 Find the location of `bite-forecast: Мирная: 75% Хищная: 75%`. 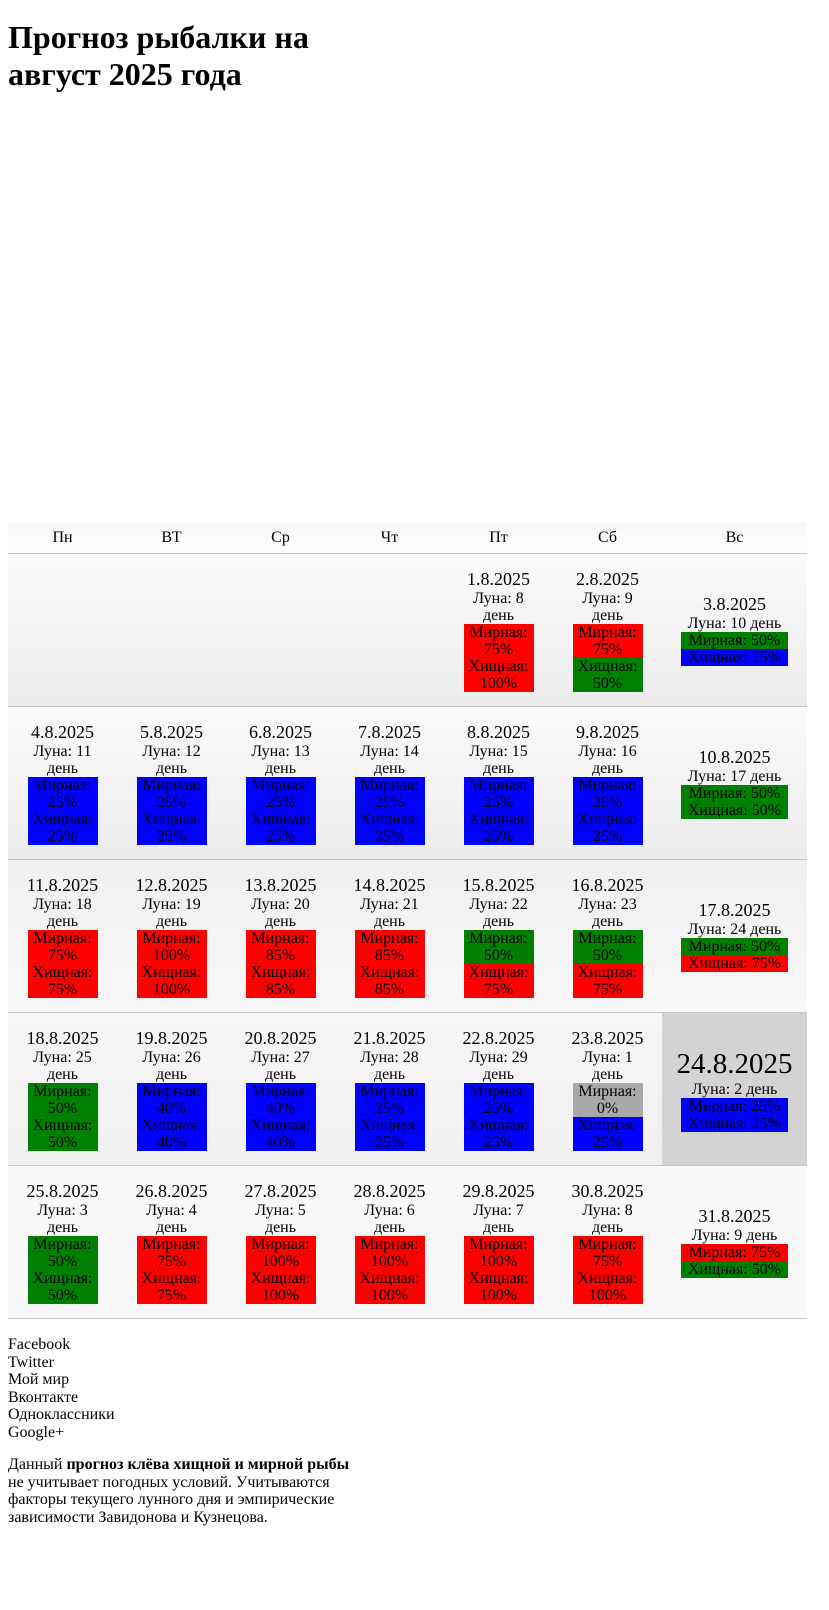

bite-forecast: Мирная: 75% Хищная: 75% is located at coordinates (62, 963).